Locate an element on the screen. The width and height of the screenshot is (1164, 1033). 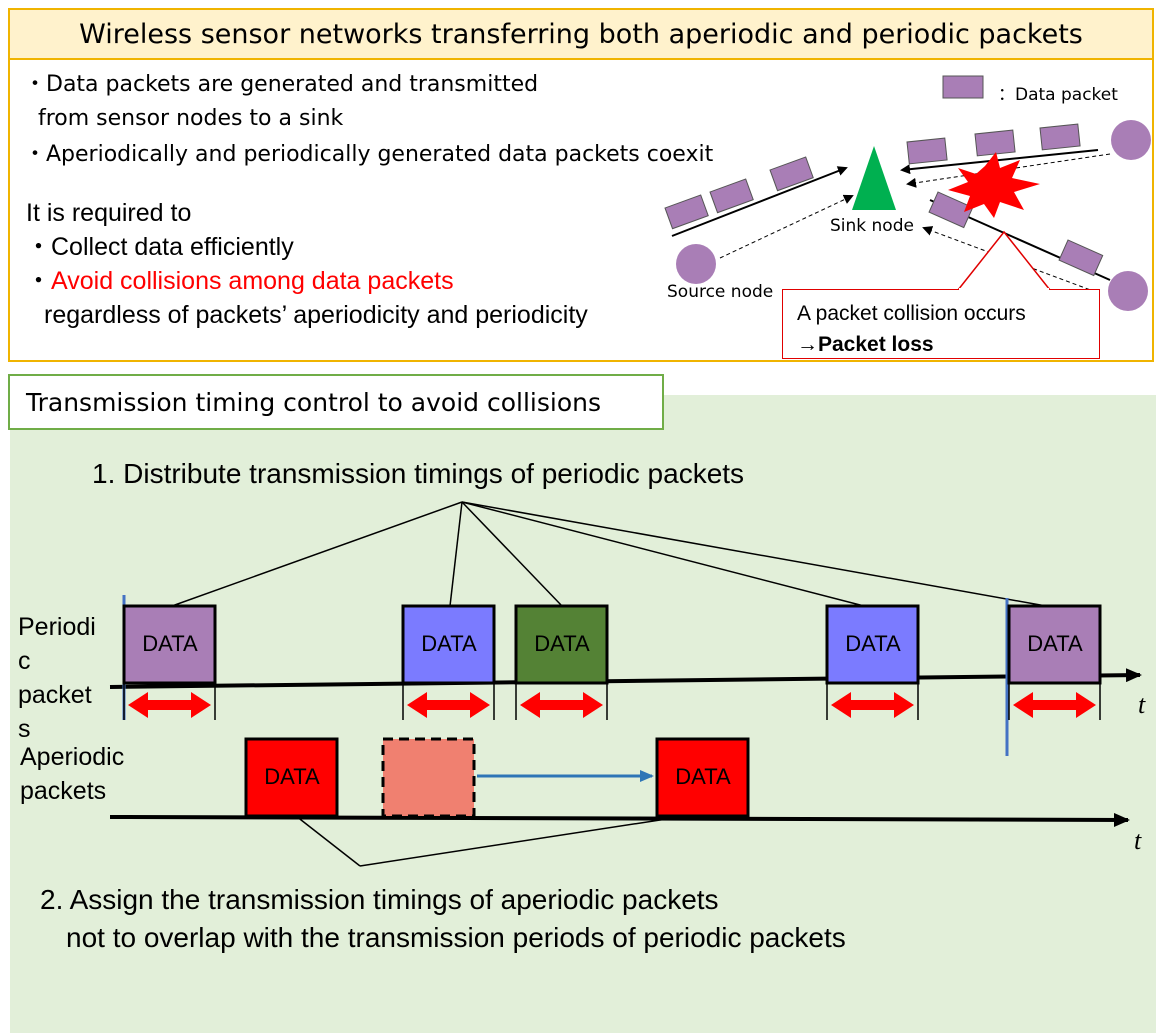
path-left-dashed is located at coordinates (786, 226).